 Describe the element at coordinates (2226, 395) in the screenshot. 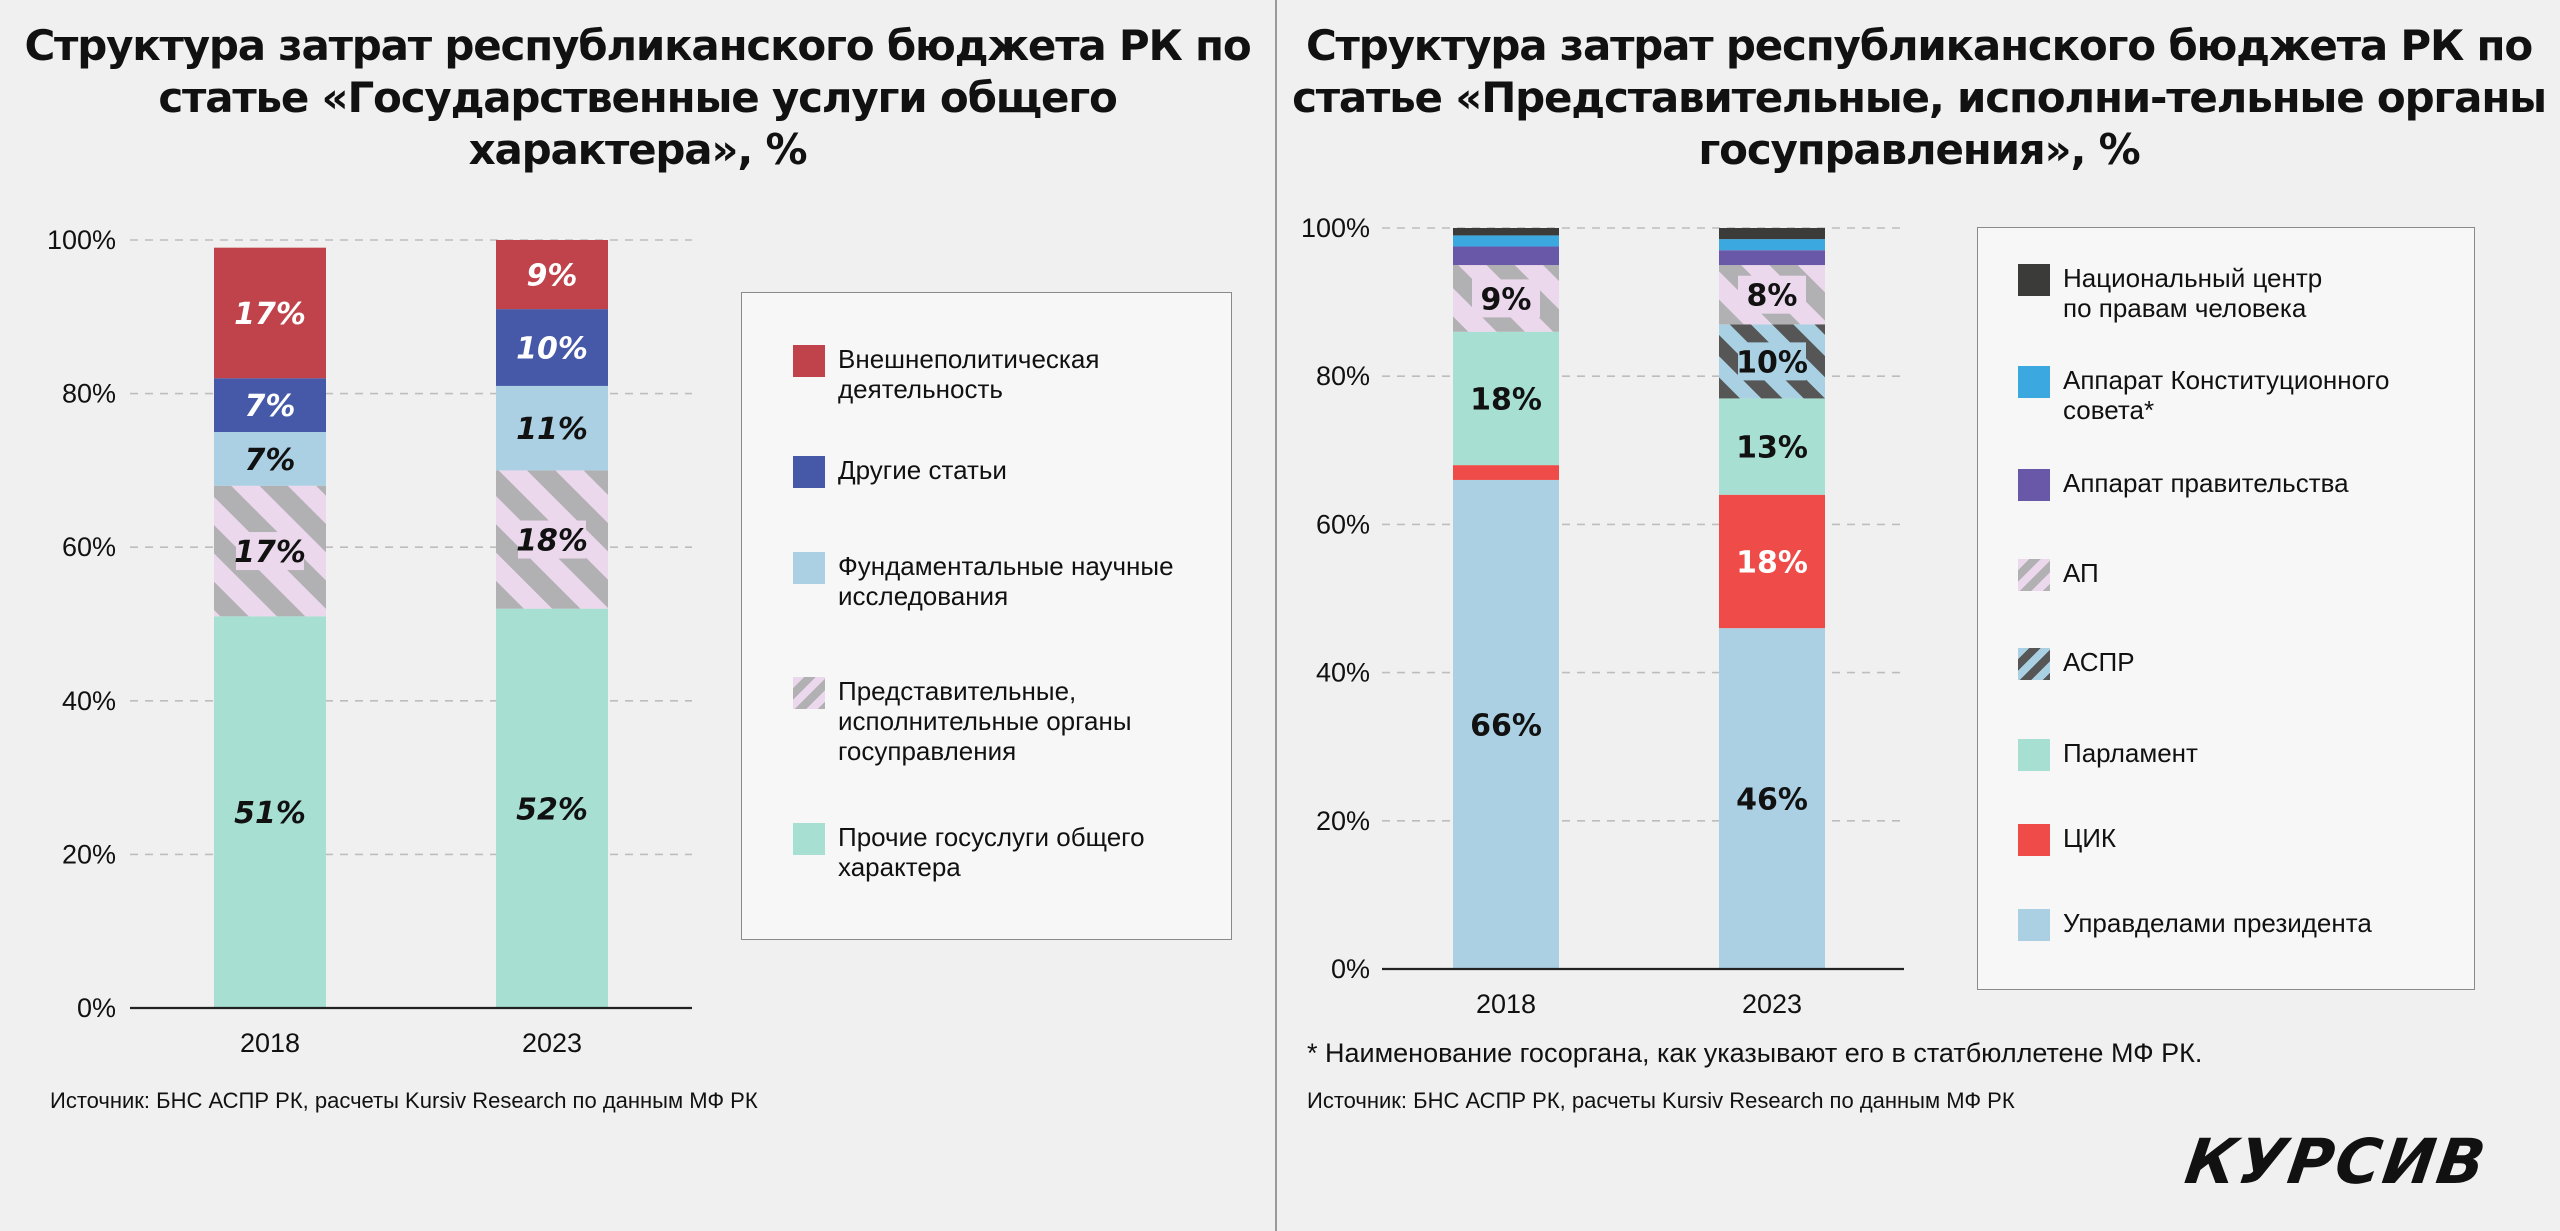

I see `legend-label: Аппарат Конституционного совета*` at that location.